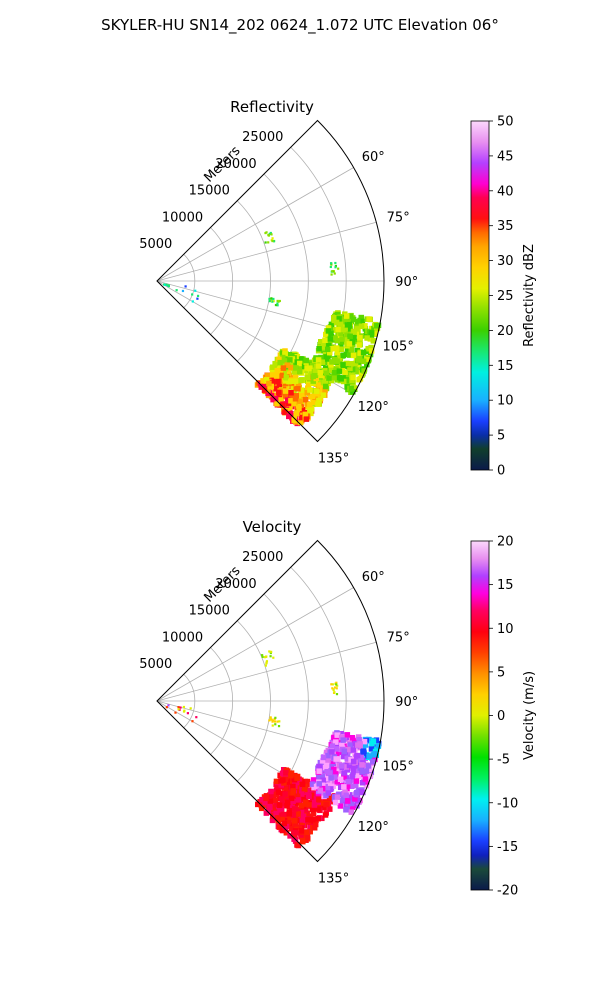  Describe the element at coordinates (505, 331) in the screenshot. I see `colorbar-tick-label: 20` at that location.